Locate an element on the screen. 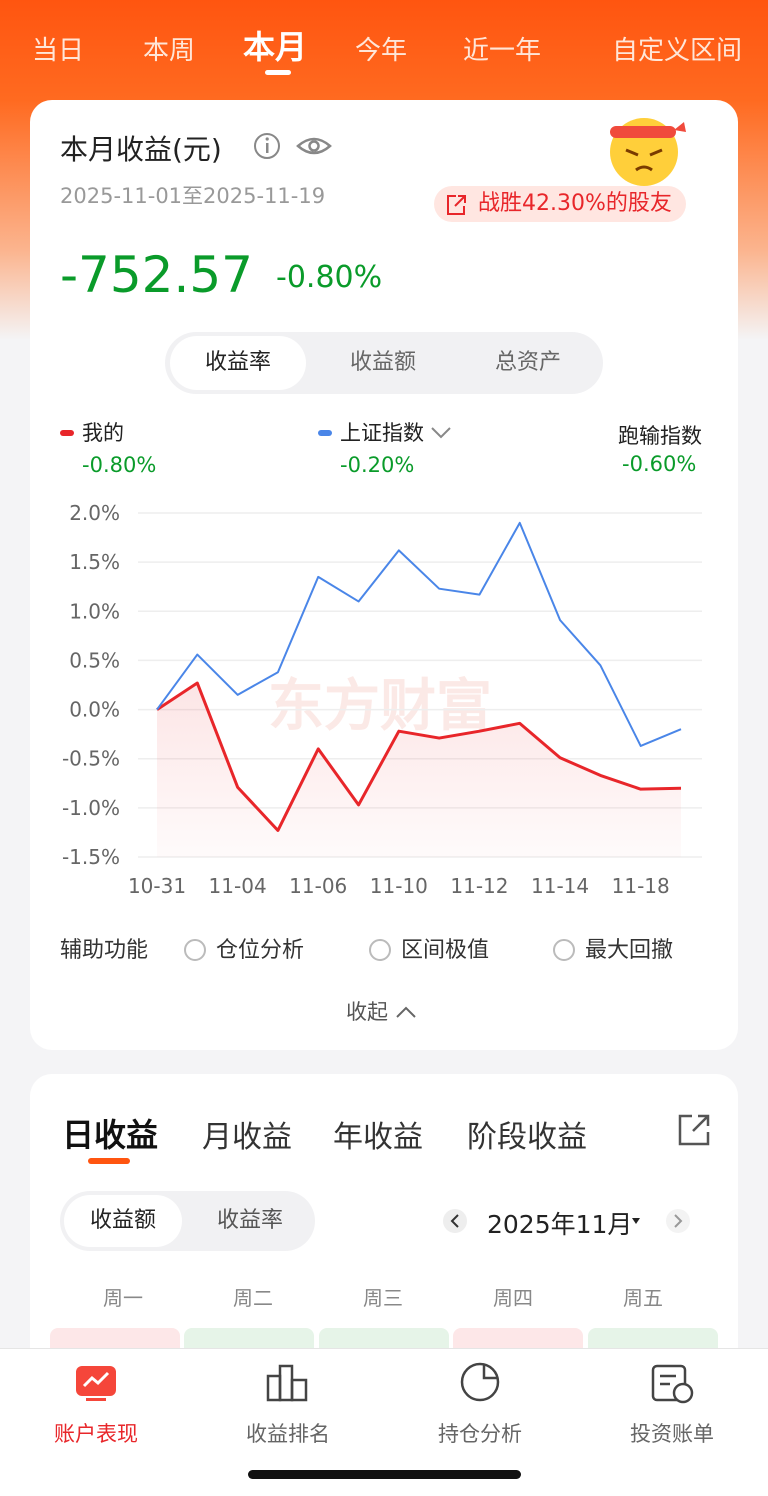 The height and width of the screenshot is (1496, 768). aux-option-text: 区间极值 is located at coordinates (445, 950).